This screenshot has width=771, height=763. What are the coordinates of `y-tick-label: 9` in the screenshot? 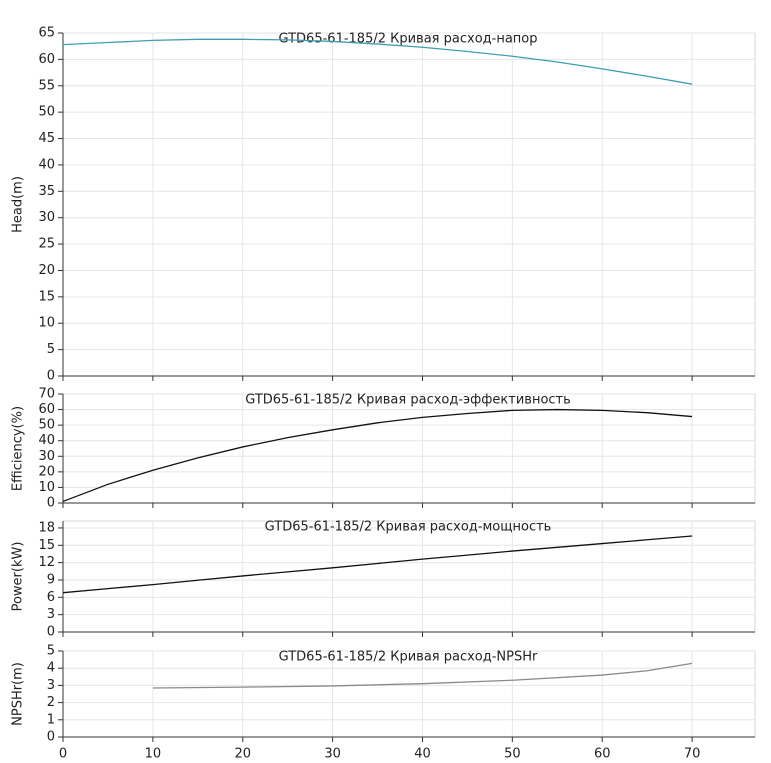 It's located at (51, 579).